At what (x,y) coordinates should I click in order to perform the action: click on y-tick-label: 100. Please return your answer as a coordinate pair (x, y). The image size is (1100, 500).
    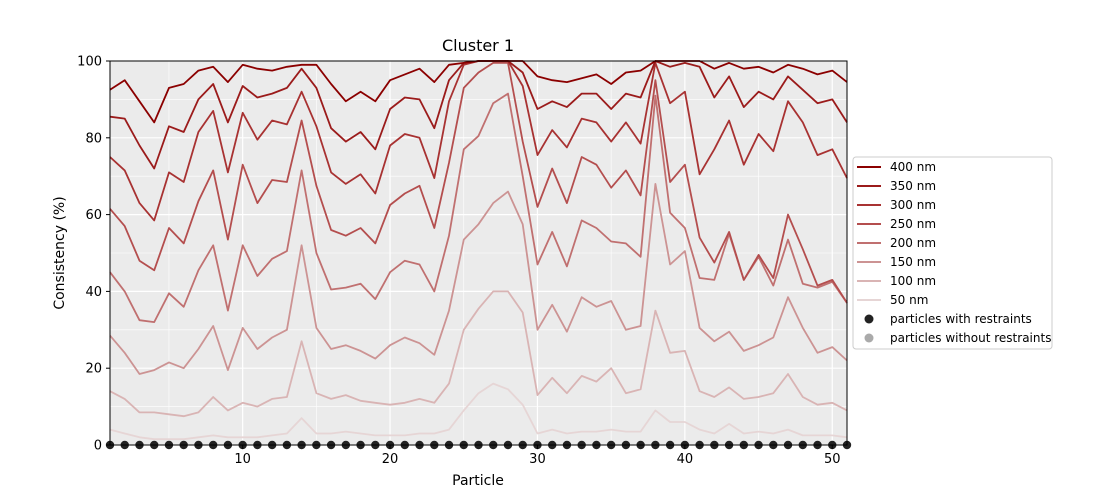
    Looking at the image, I should click on (89, 62).